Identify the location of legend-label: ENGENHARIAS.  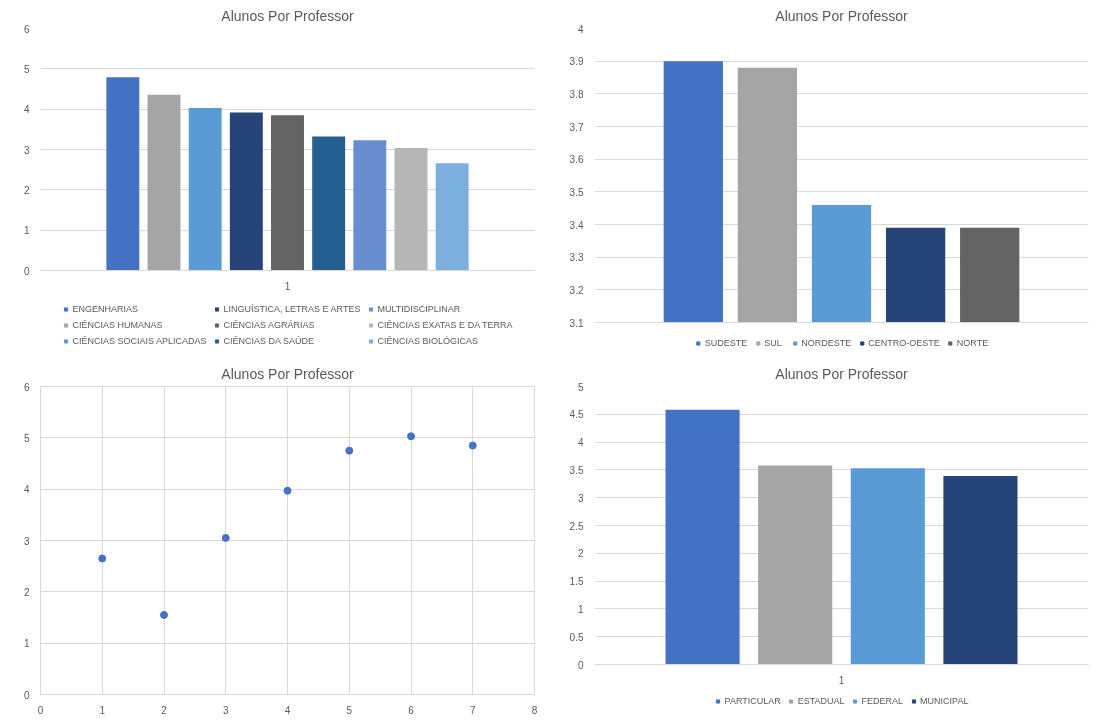
(105, 309).